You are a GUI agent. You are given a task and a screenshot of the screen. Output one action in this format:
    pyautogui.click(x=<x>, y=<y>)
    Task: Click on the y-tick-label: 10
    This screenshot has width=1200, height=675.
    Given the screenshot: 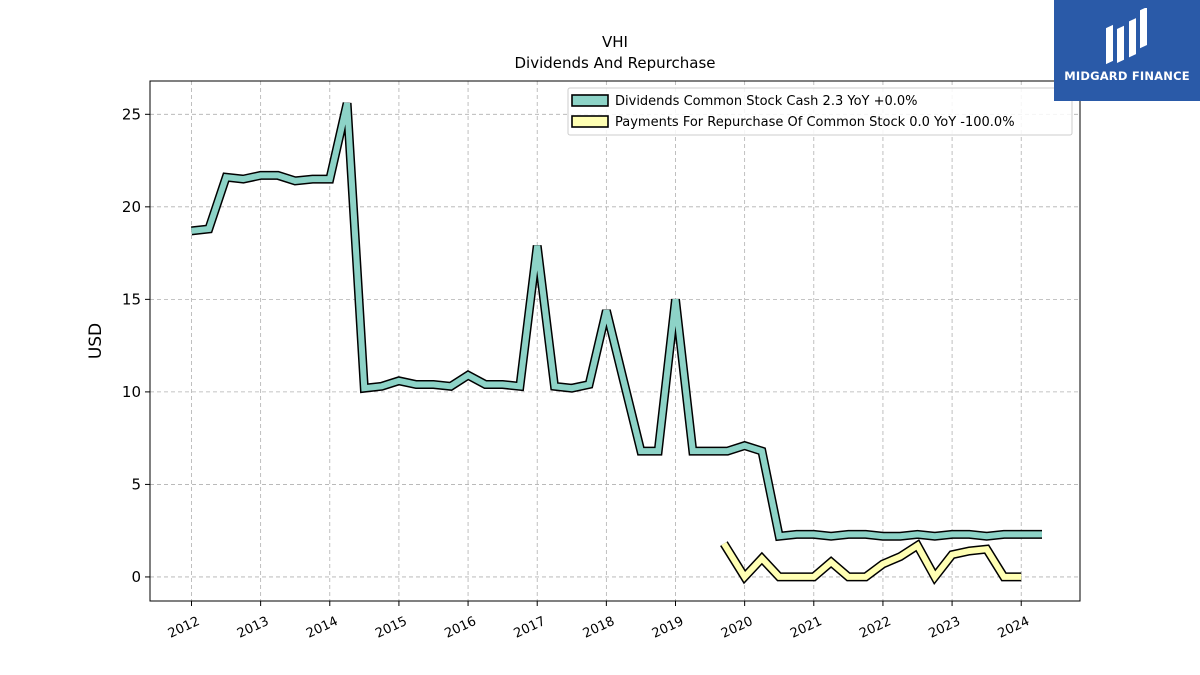 What is the action you would take?
    pyautogui.click(x=131, y=392)
    